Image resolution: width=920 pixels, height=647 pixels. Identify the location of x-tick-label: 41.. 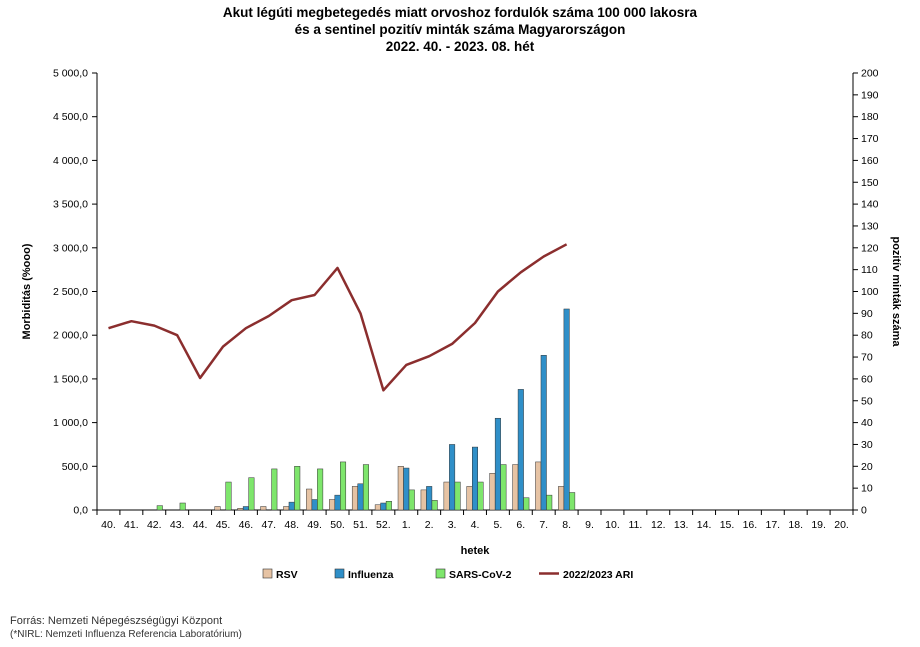
(131, 525).